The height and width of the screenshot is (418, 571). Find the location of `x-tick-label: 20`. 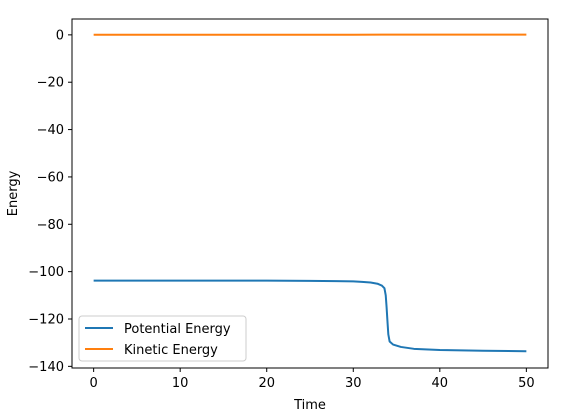

x-tick-label: 20 is located at coordinates (266, 383).